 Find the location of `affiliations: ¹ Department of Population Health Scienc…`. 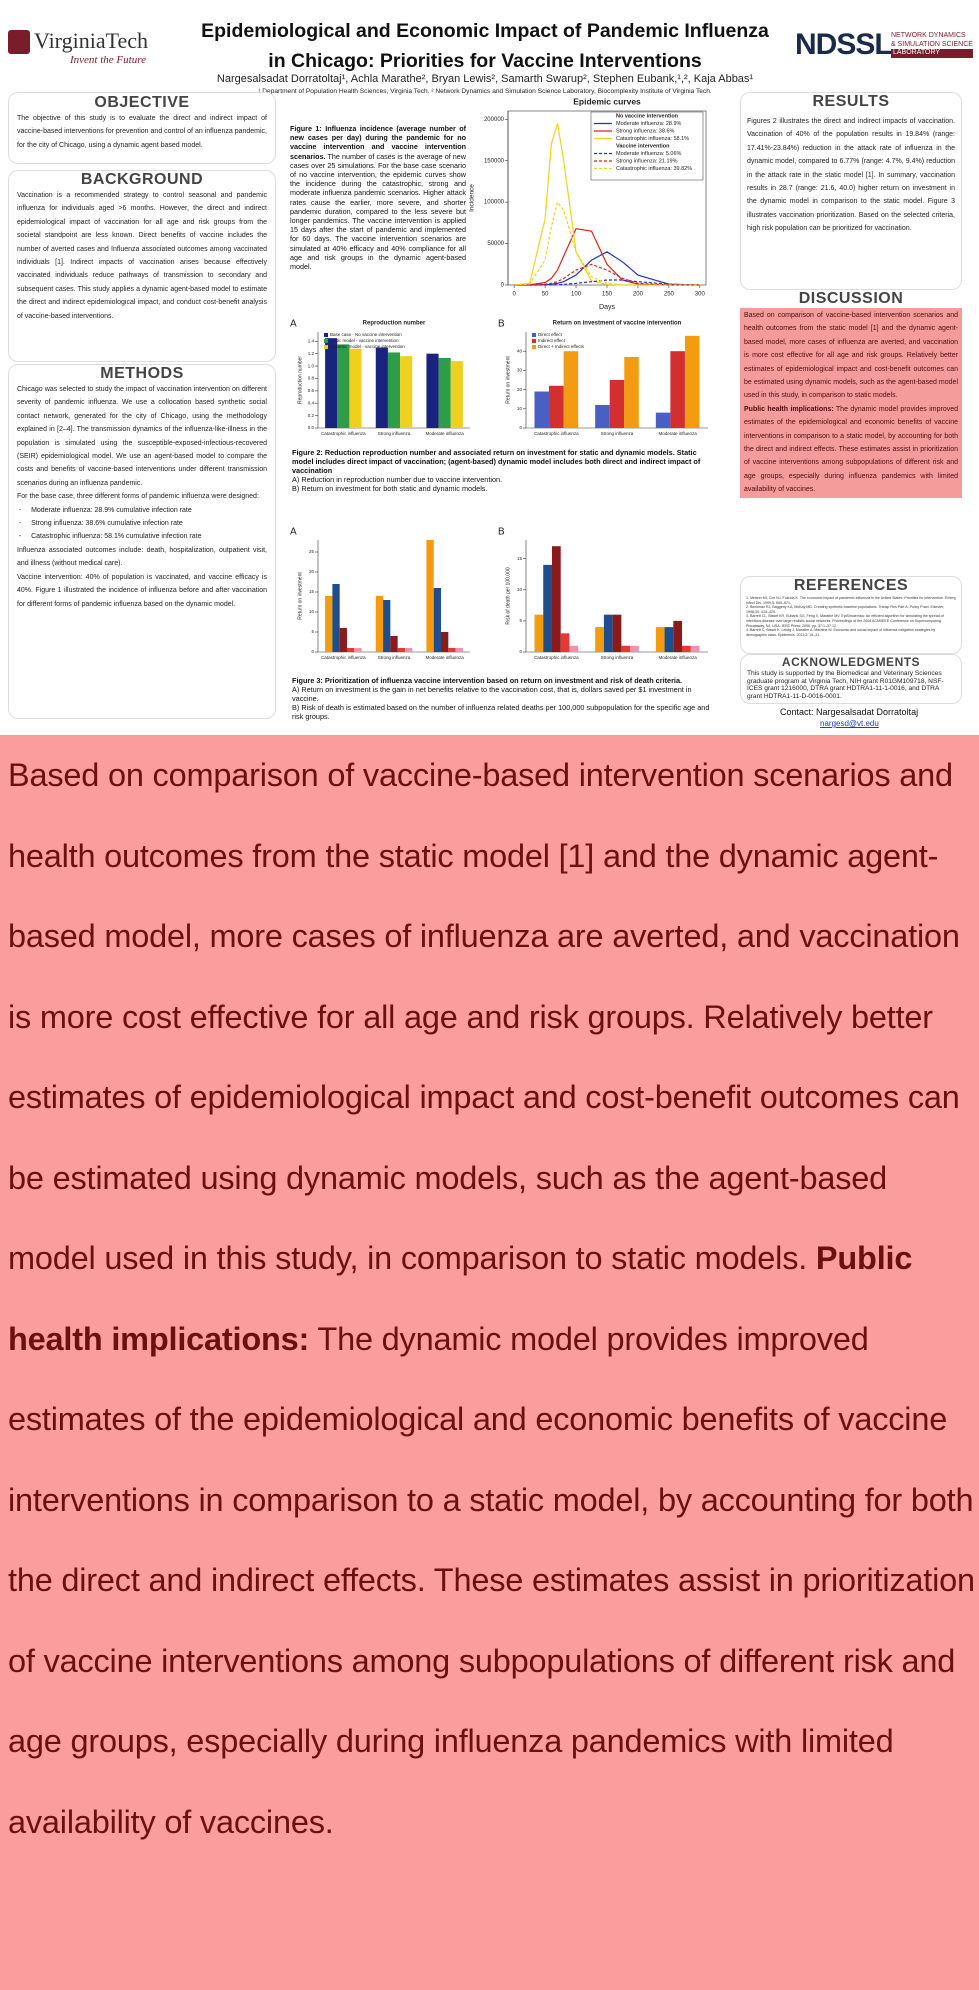

affiliations: ¹ Department of Population Health Scienc… is located at coordinates (485, 91).